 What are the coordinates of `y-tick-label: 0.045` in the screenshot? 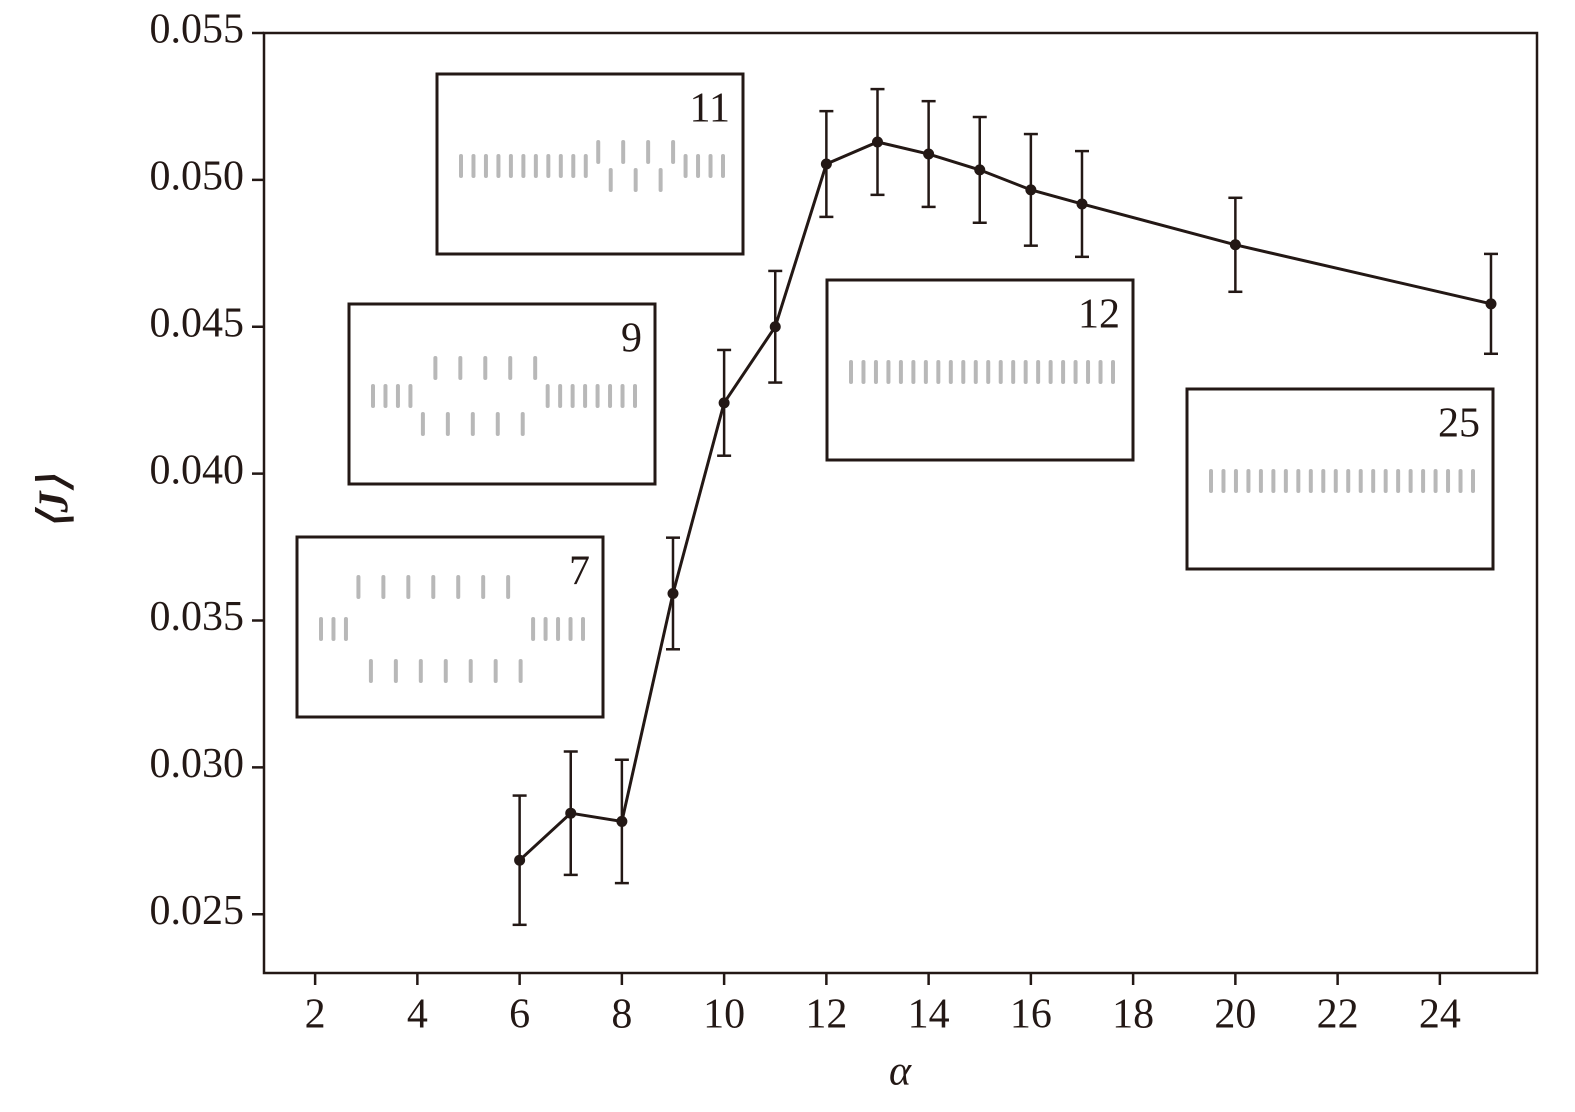 It's located at (197, 323).